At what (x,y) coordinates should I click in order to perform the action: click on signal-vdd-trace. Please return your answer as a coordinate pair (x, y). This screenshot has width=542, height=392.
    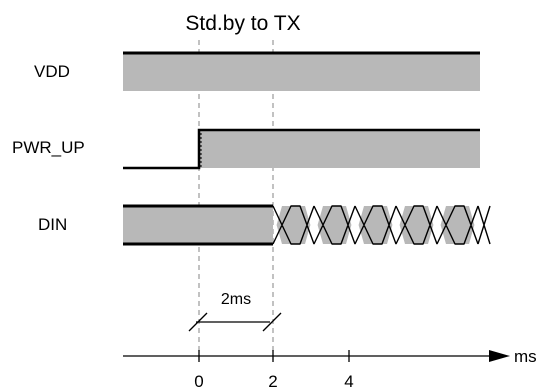
    Looking at the image, I should click on (301, 71).